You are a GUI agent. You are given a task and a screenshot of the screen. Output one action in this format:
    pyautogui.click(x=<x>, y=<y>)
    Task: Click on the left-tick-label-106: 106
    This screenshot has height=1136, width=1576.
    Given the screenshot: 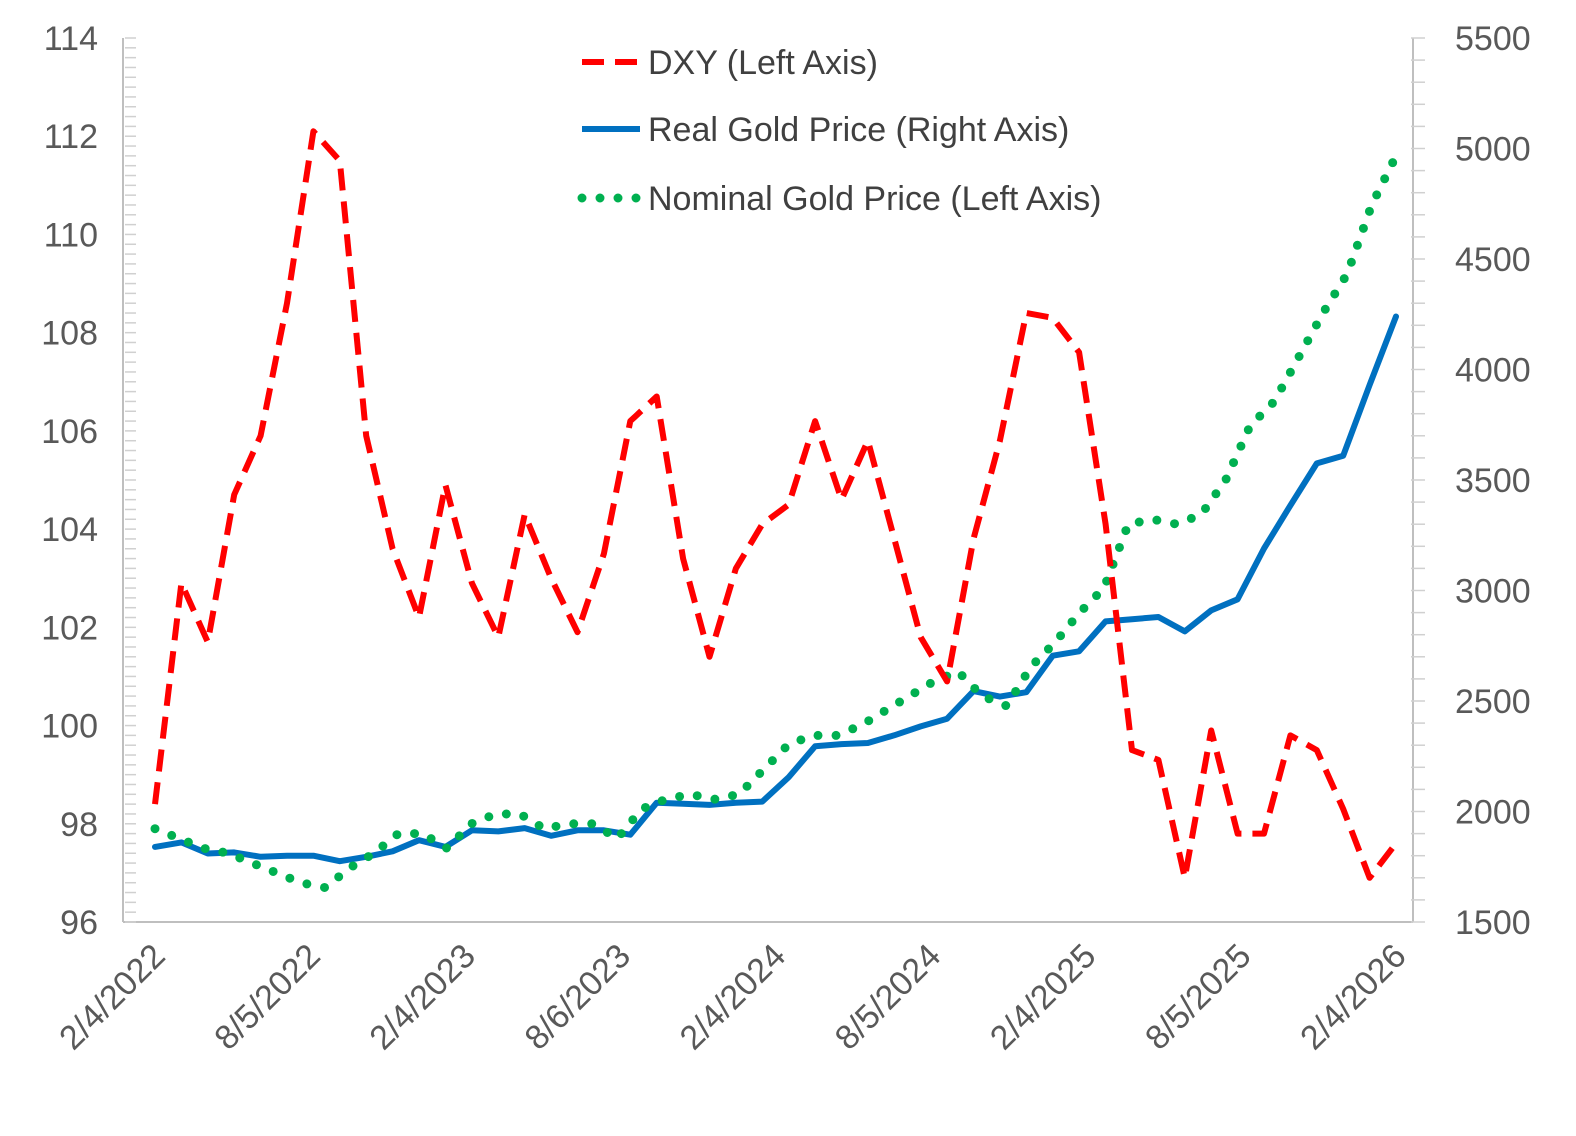 What is the action you would take?
    pyautogui.click(x=69, y=432)
    